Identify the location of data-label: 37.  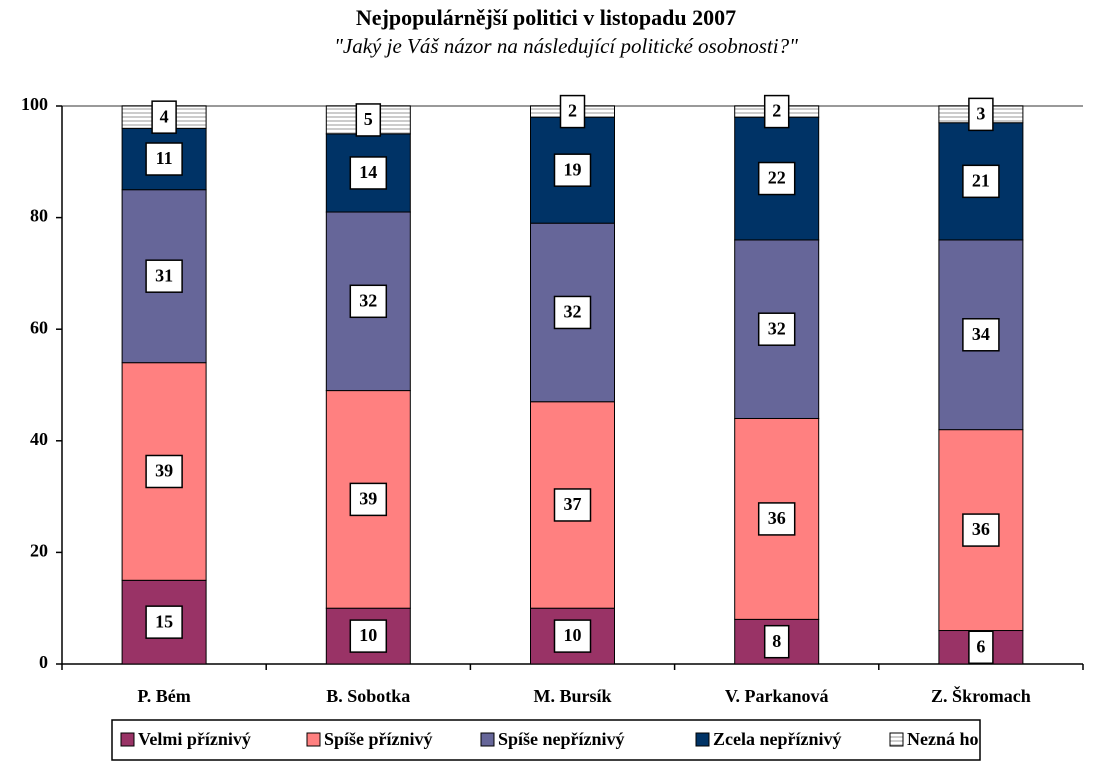
(573, 504).